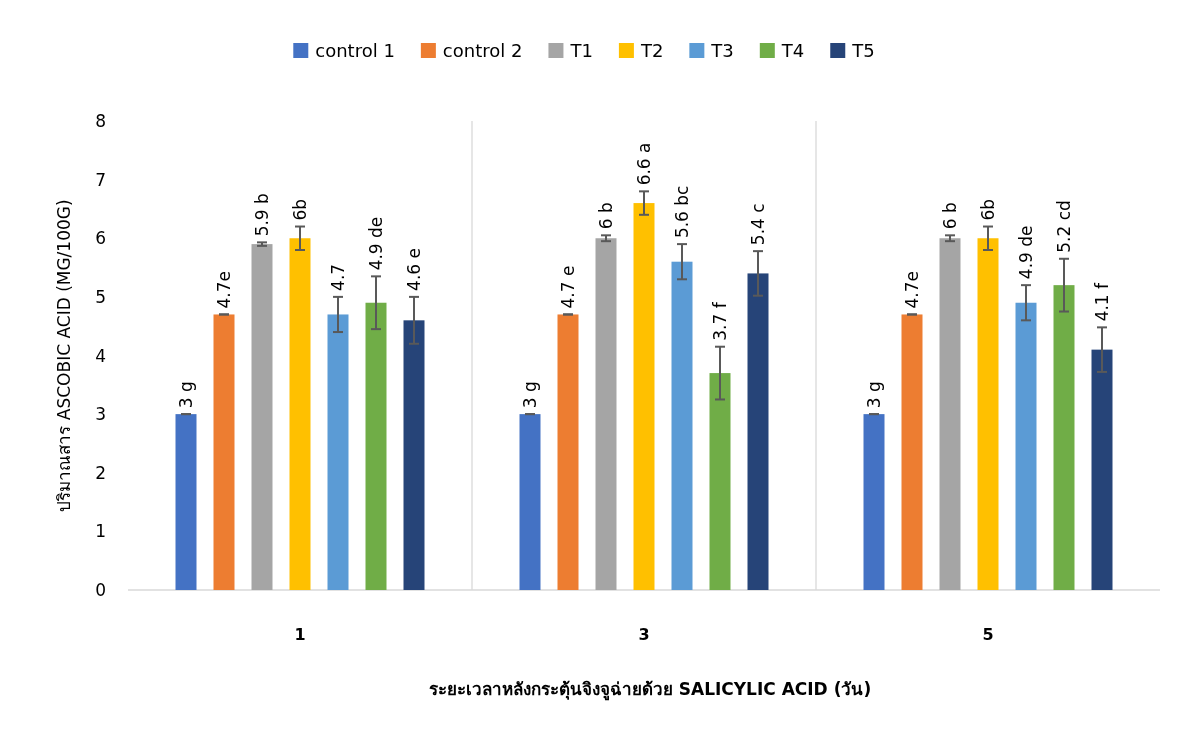 This screenshot has height=729, width=1177. I want to click on legend-label: control 1, so click(355, 50).